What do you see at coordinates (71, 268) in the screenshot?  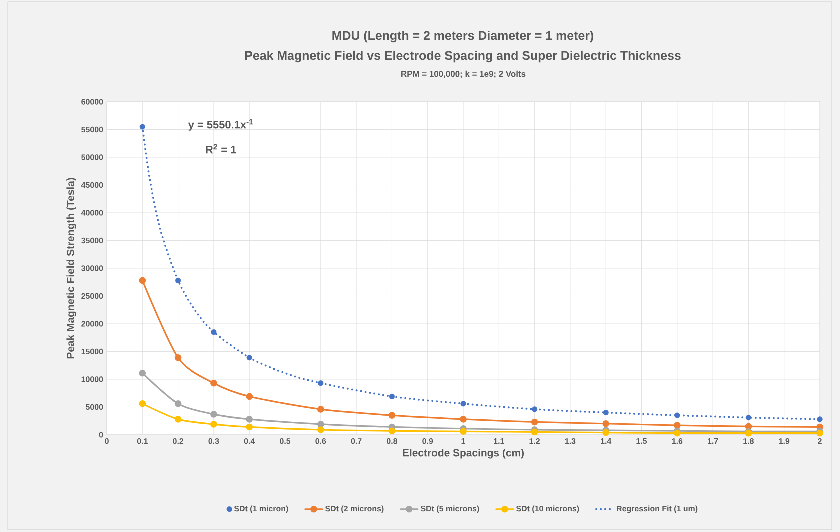 I see `y-axis-title: Peak Magnetic Field Strength (Tesla)` at bounding box center [71, 268].